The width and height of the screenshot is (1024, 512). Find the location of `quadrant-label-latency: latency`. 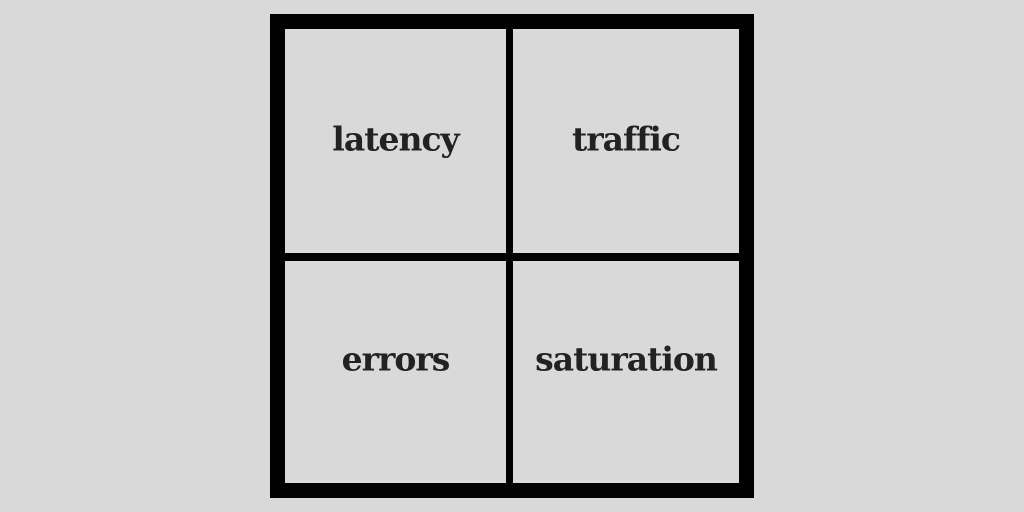

quadrant-label-latency: latency is located at coordinates (395, 139).